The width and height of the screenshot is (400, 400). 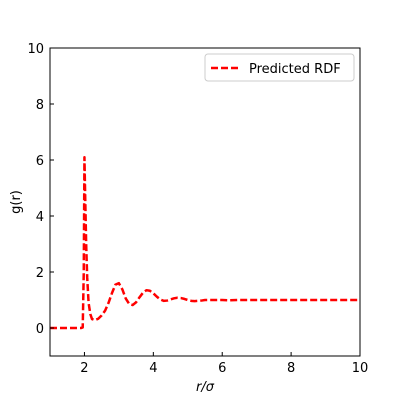 I want to click on x-tick-label: 6, so click(x=222, y=368).